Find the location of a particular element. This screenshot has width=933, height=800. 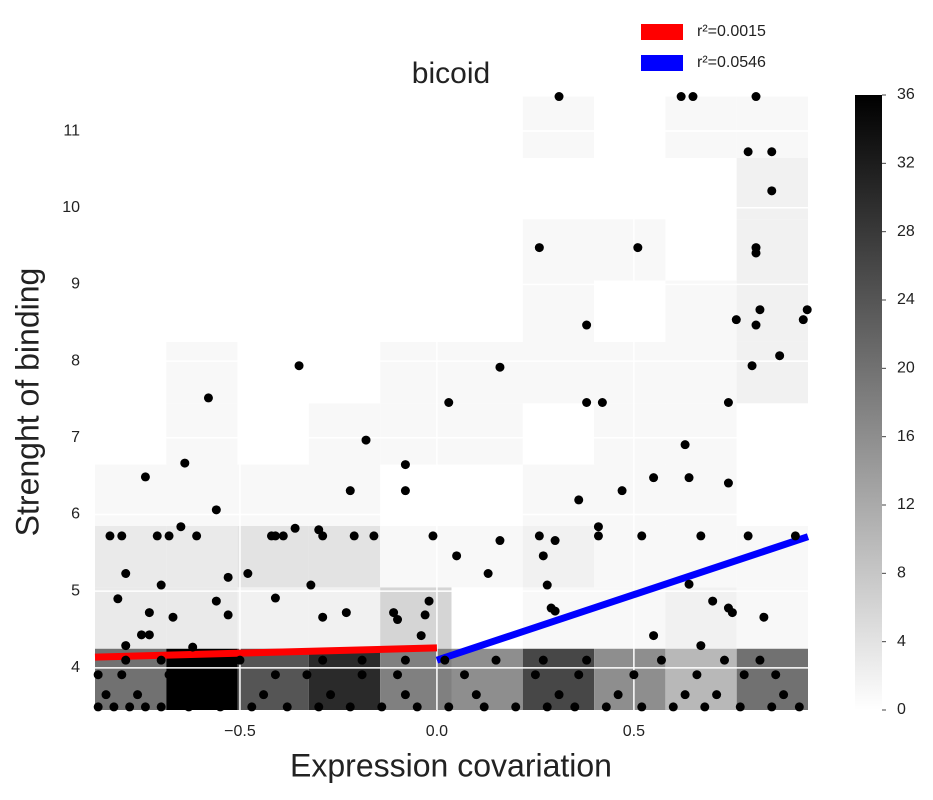

colorbar-tick-label: 4 is located at coordinates (901, 641).